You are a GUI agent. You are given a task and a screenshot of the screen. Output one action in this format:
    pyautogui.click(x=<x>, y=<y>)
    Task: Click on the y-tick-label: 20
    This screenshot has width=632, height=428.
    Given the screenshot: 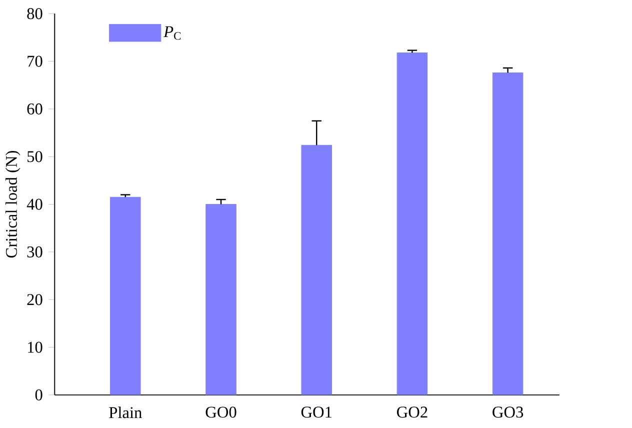 What is the action you would take?
    pyautogui.click(x=34, y=300)
    